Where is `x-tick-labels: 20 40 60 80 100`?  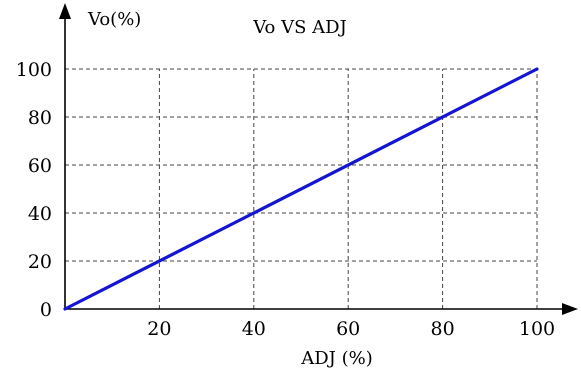
x-tick-labels: 20 40 60 80 100 is located at coordinates (351, 329).